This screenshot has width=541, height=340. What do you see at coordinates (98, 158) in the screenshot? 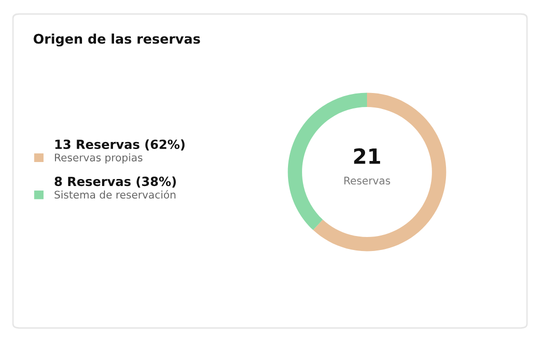
I see `legend-label: Reservas propias` at bounding box center [98, 158].